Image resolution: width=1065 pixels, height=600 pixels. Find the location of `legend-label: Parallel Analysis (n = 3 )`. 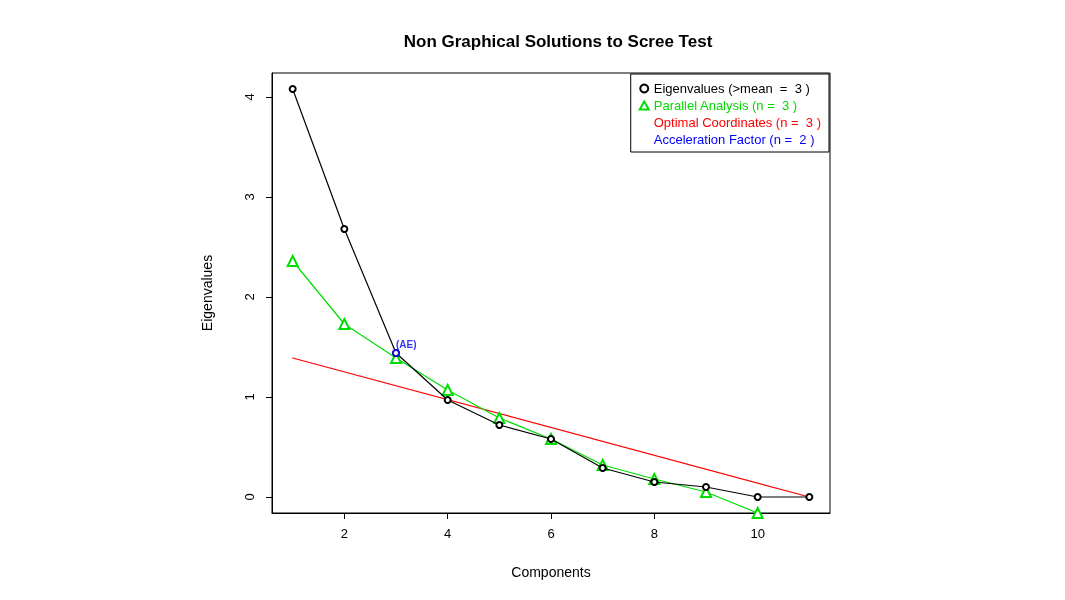

legend-label: Parallel Analysis (n = 3 ) is located at coordinates (725, 105).